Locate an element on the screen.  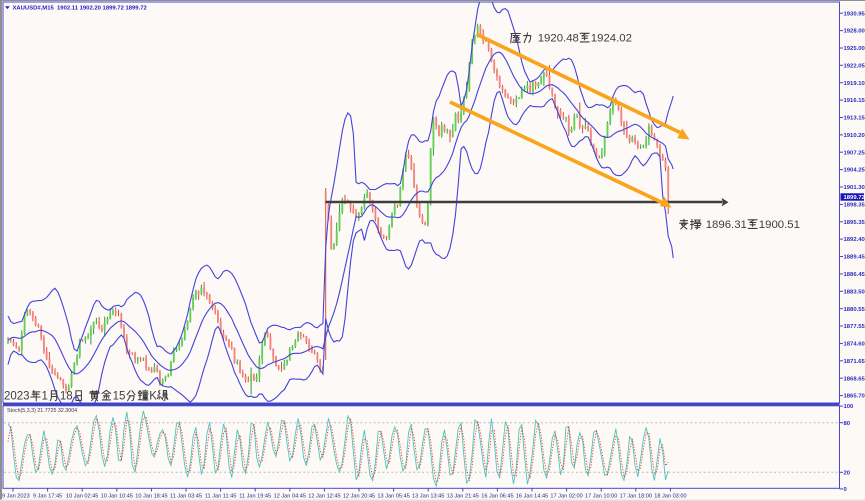
svg-text: 9 Jan 17:45 is located at coordinates (47, 497).